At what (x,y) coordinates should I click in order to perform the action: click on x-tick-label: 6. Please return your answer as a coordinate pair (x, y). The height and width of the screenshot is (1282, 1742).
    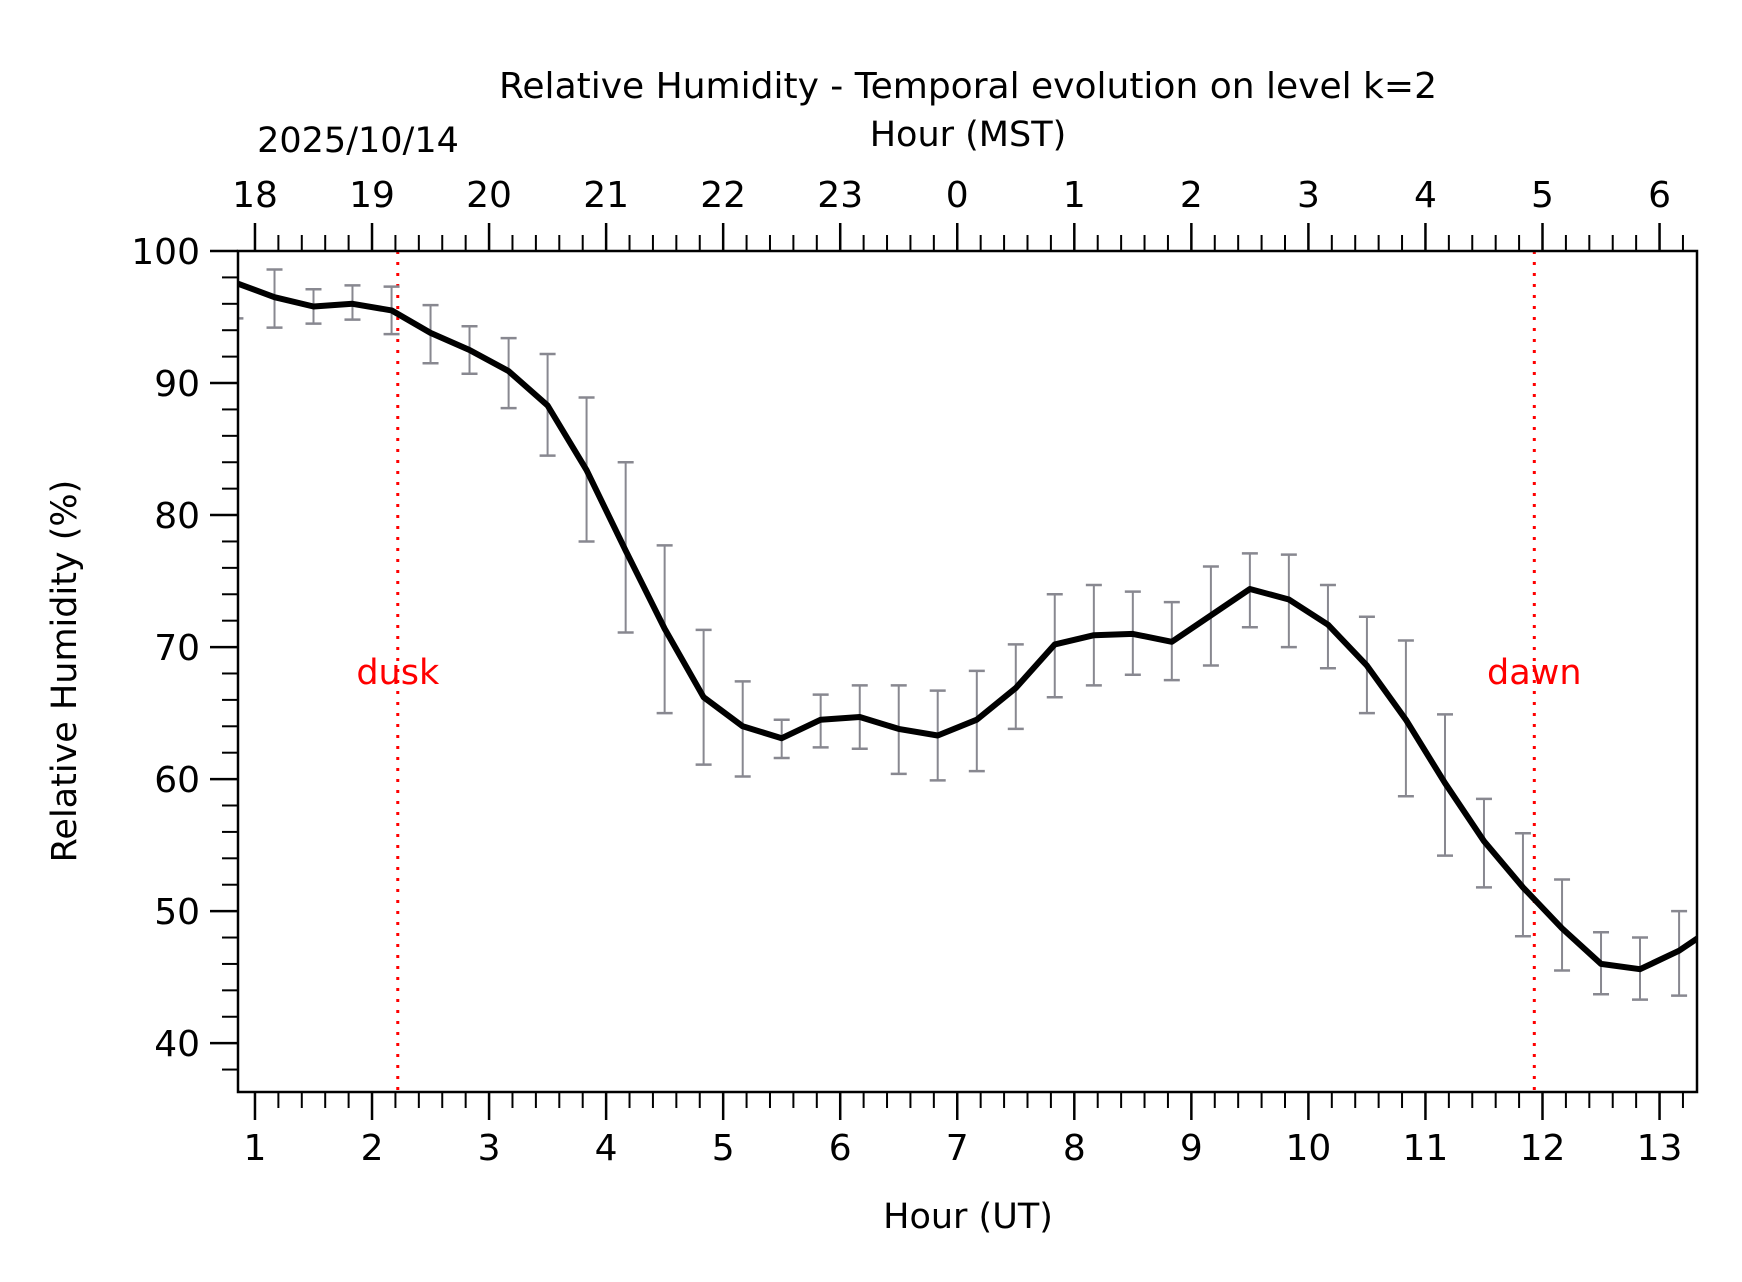
    Looking at the image, I should click on (840, 1148).